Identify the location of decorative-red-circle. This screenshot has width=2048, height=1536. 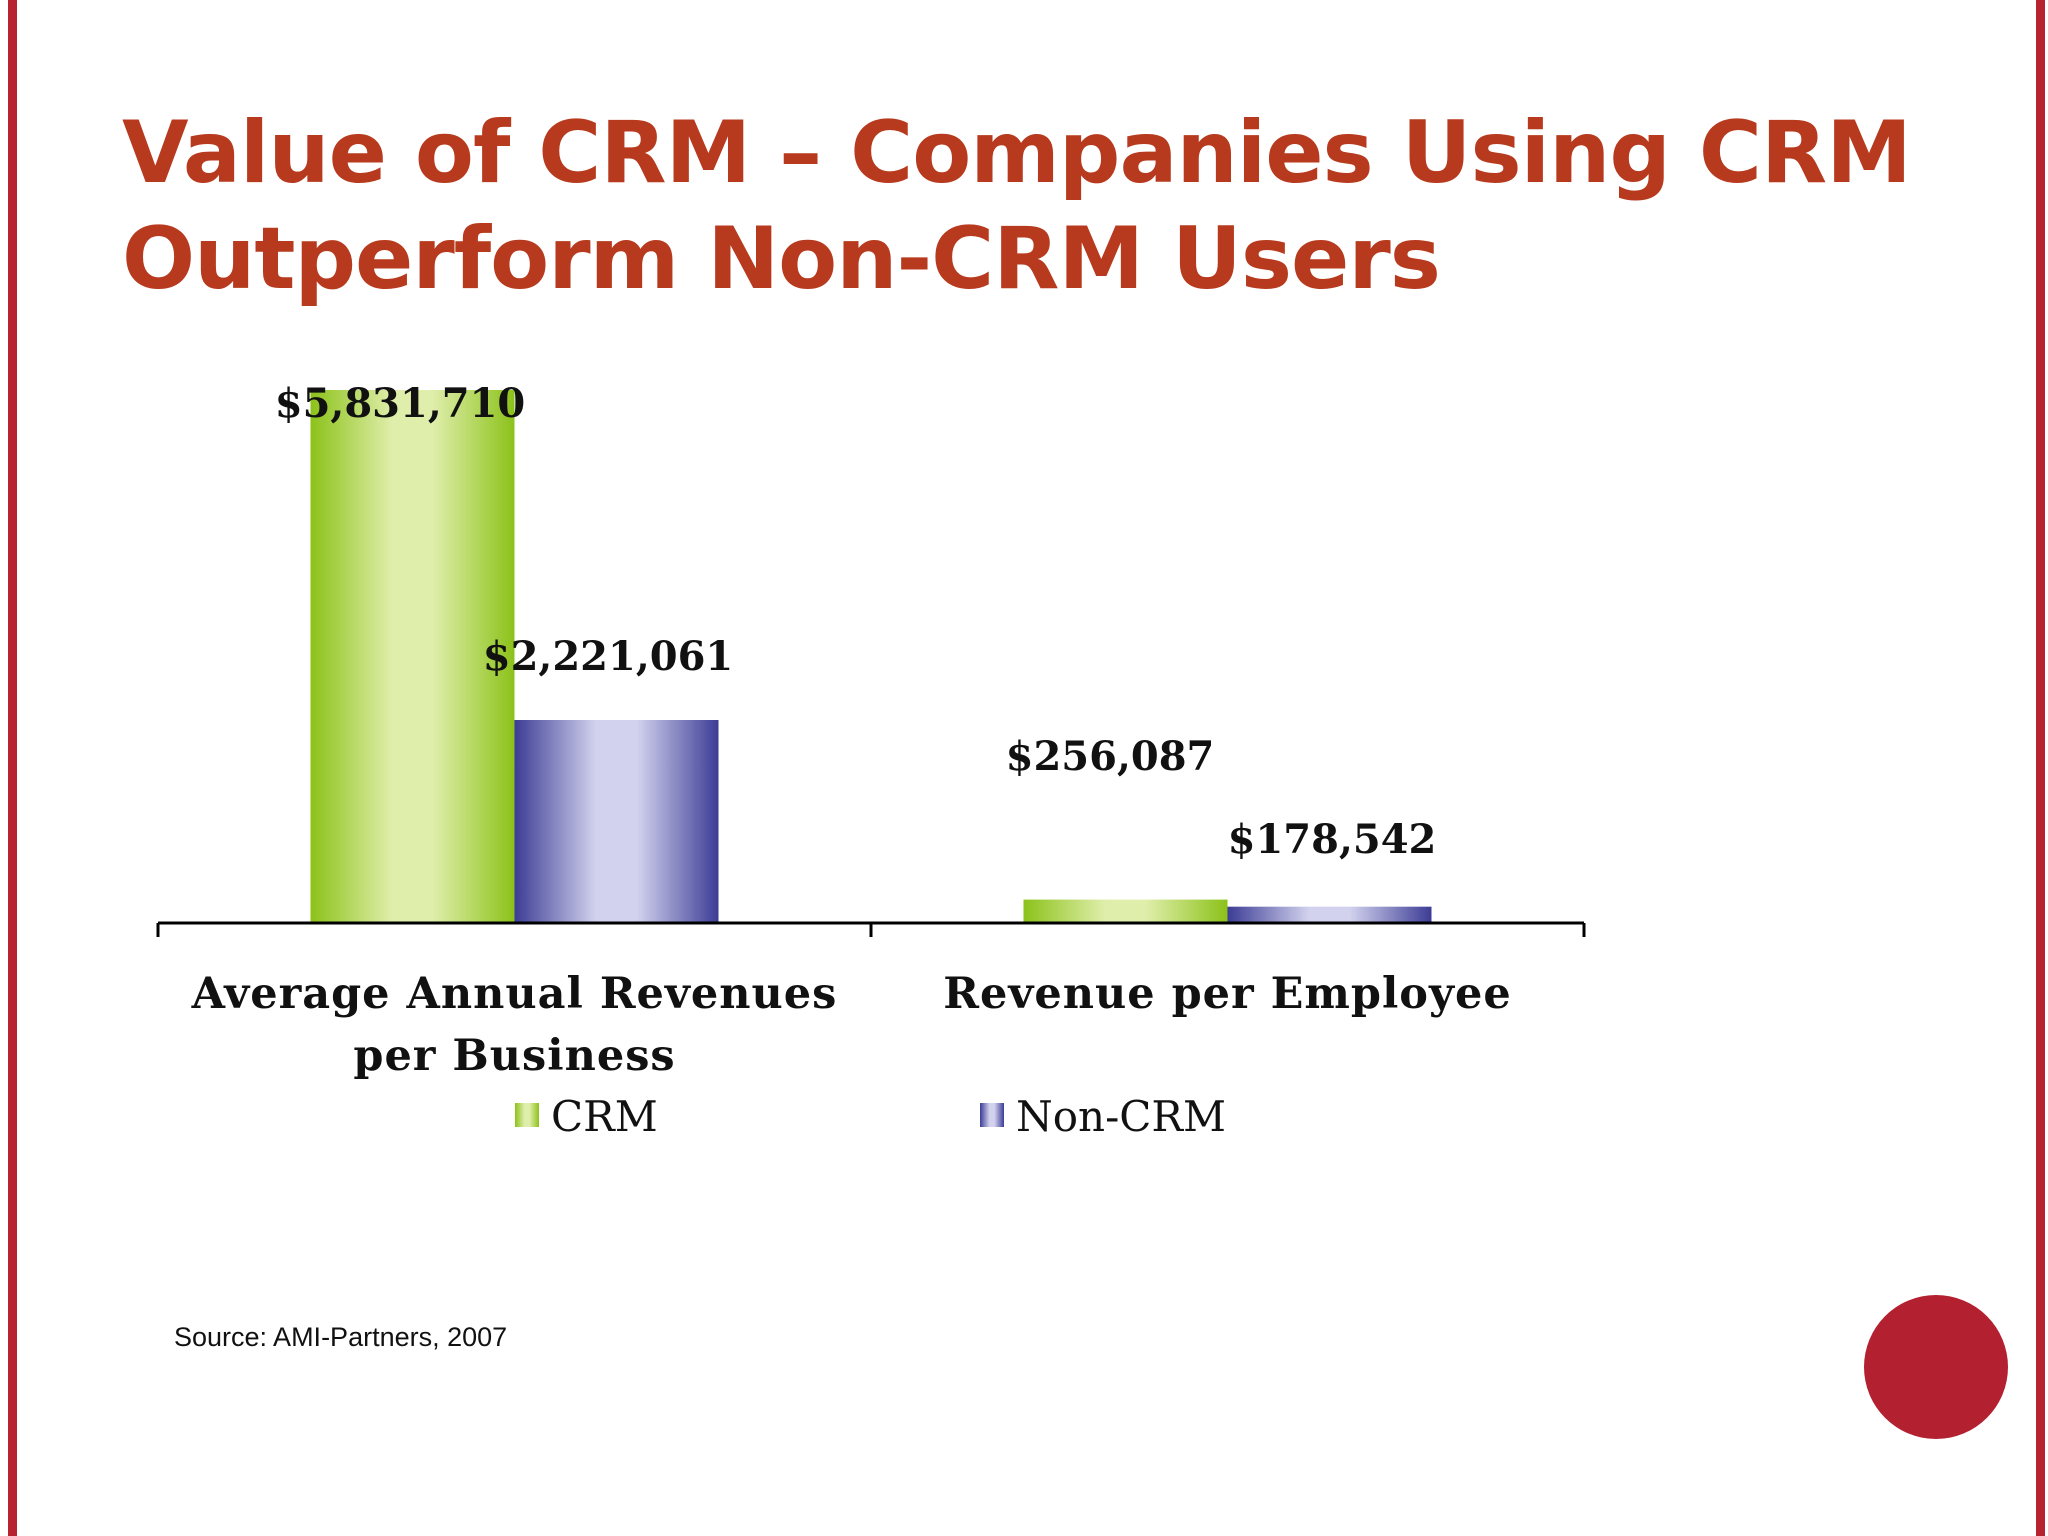
(1936, 1367).